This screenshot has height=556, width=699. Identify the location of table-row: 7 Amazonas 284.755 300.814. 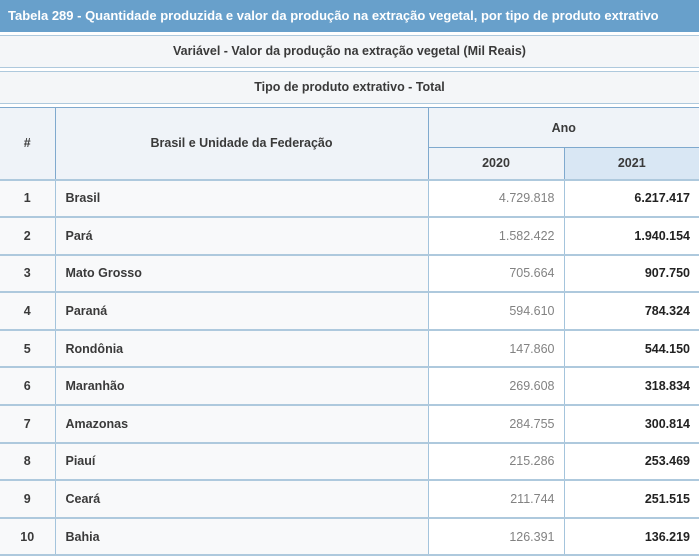
(349, 423).